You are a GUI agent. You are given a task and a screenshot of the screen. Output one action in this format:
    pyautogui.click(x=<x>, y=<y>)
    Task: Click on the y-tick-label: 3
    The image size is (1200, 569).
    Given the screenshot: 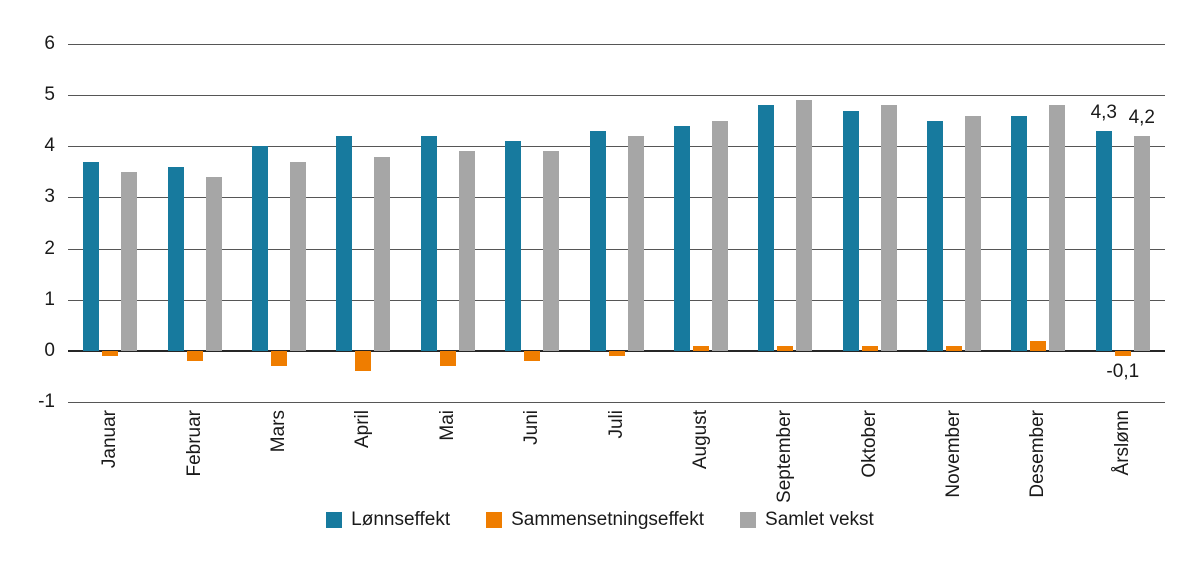 What is the action you would take?
    pyautogui.click(x=49, y=197)
    